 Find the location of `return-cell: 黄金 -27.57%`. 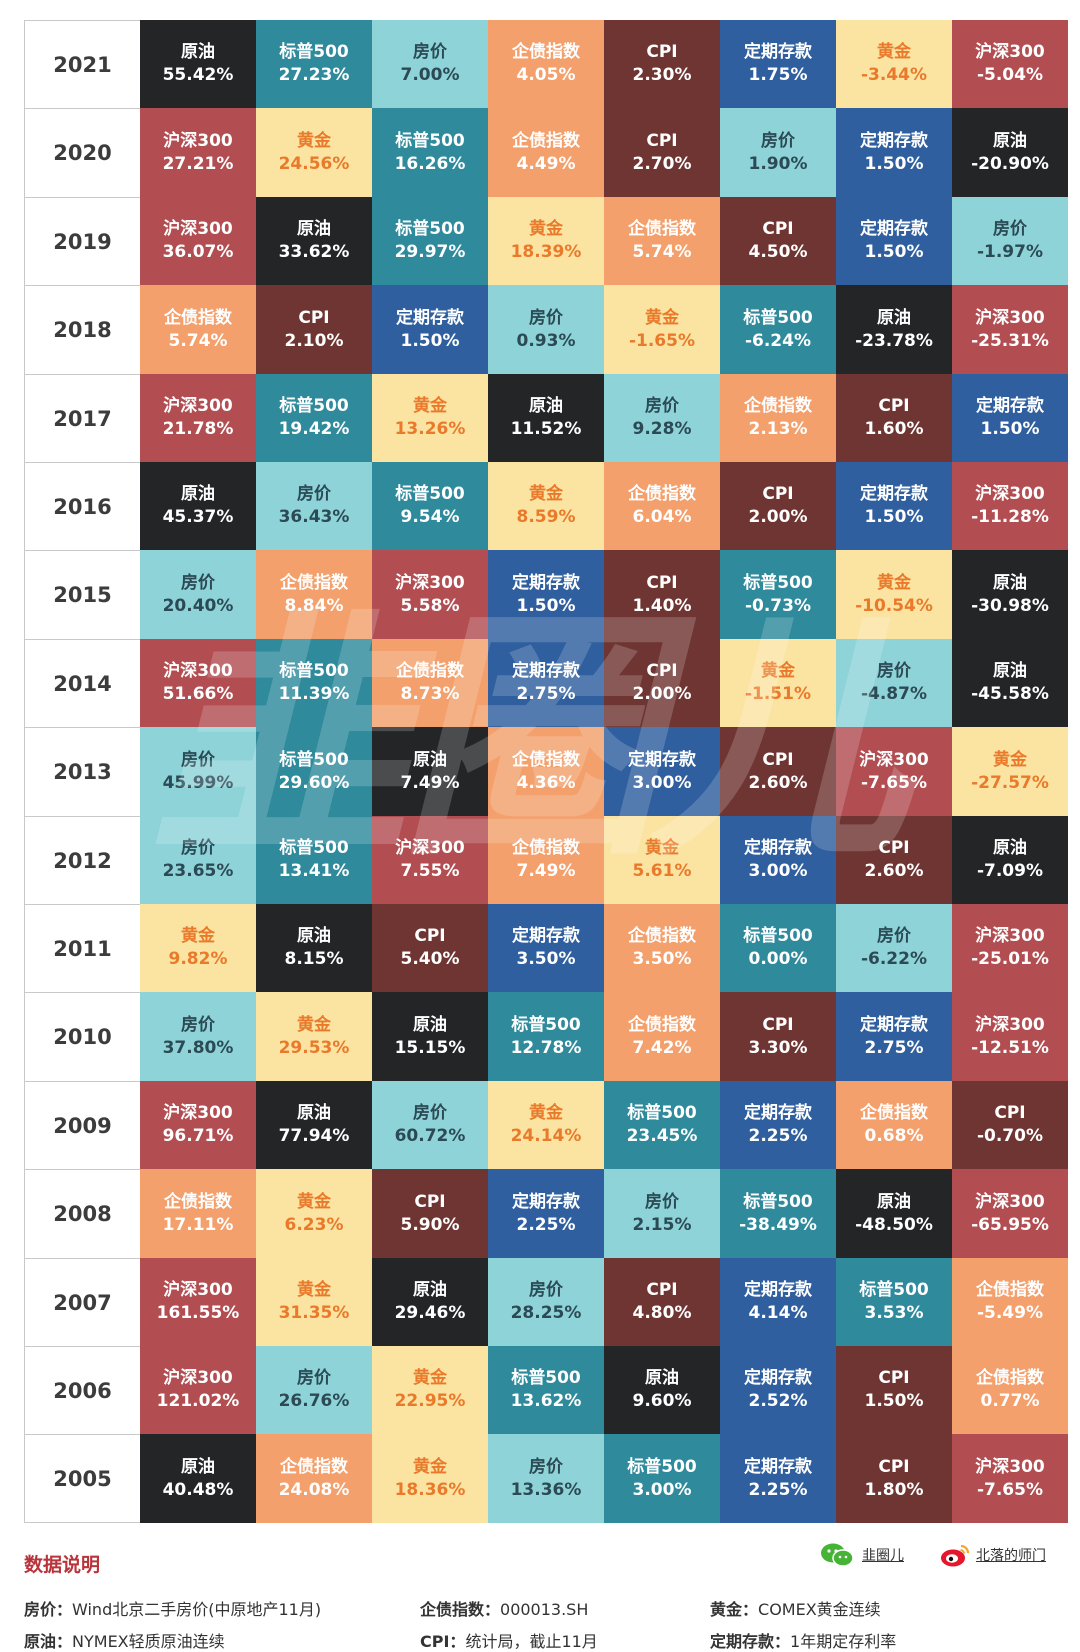

return-cell: 黄金 -27.57% is located at coordinates (1010, 771).